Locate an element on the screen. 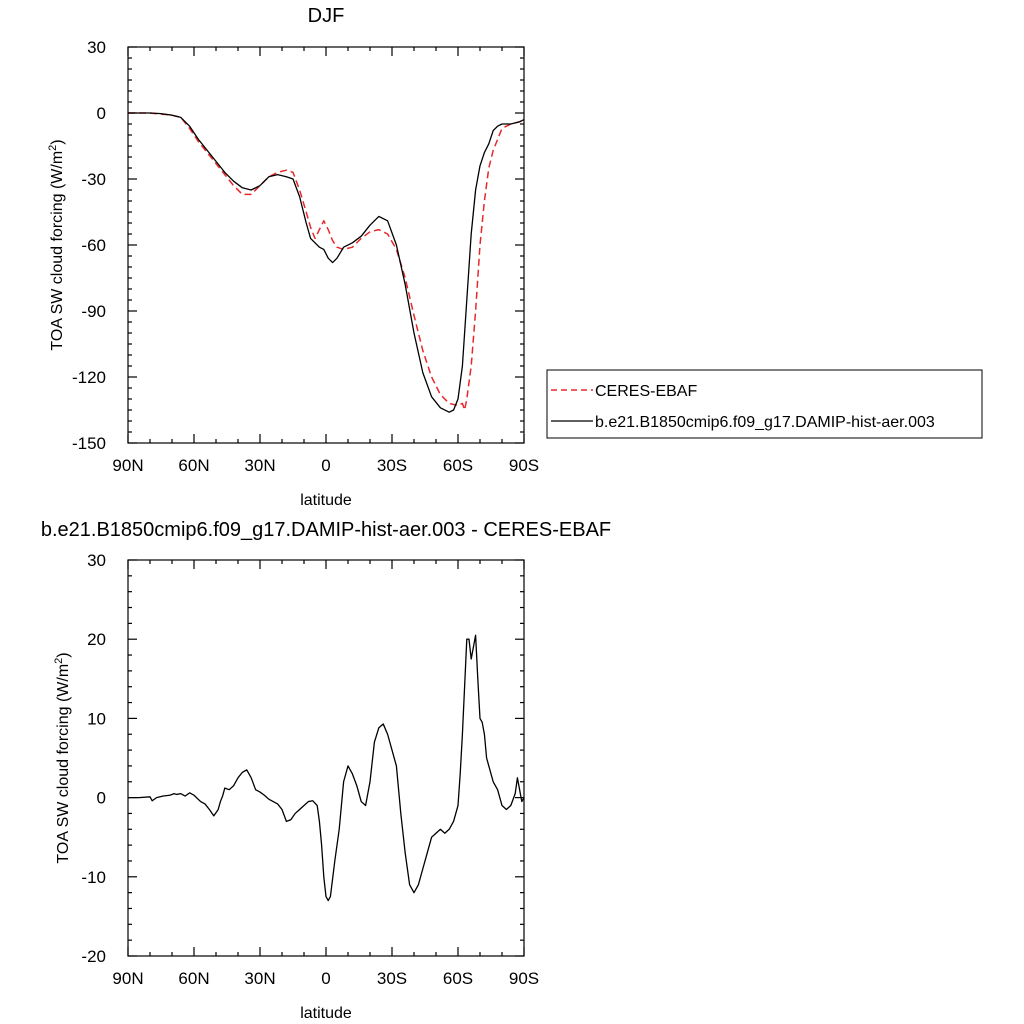 This screenshot has height=1024, width=1024. top-chart-ytick-label: 0 is located at coordinates (101, 113).